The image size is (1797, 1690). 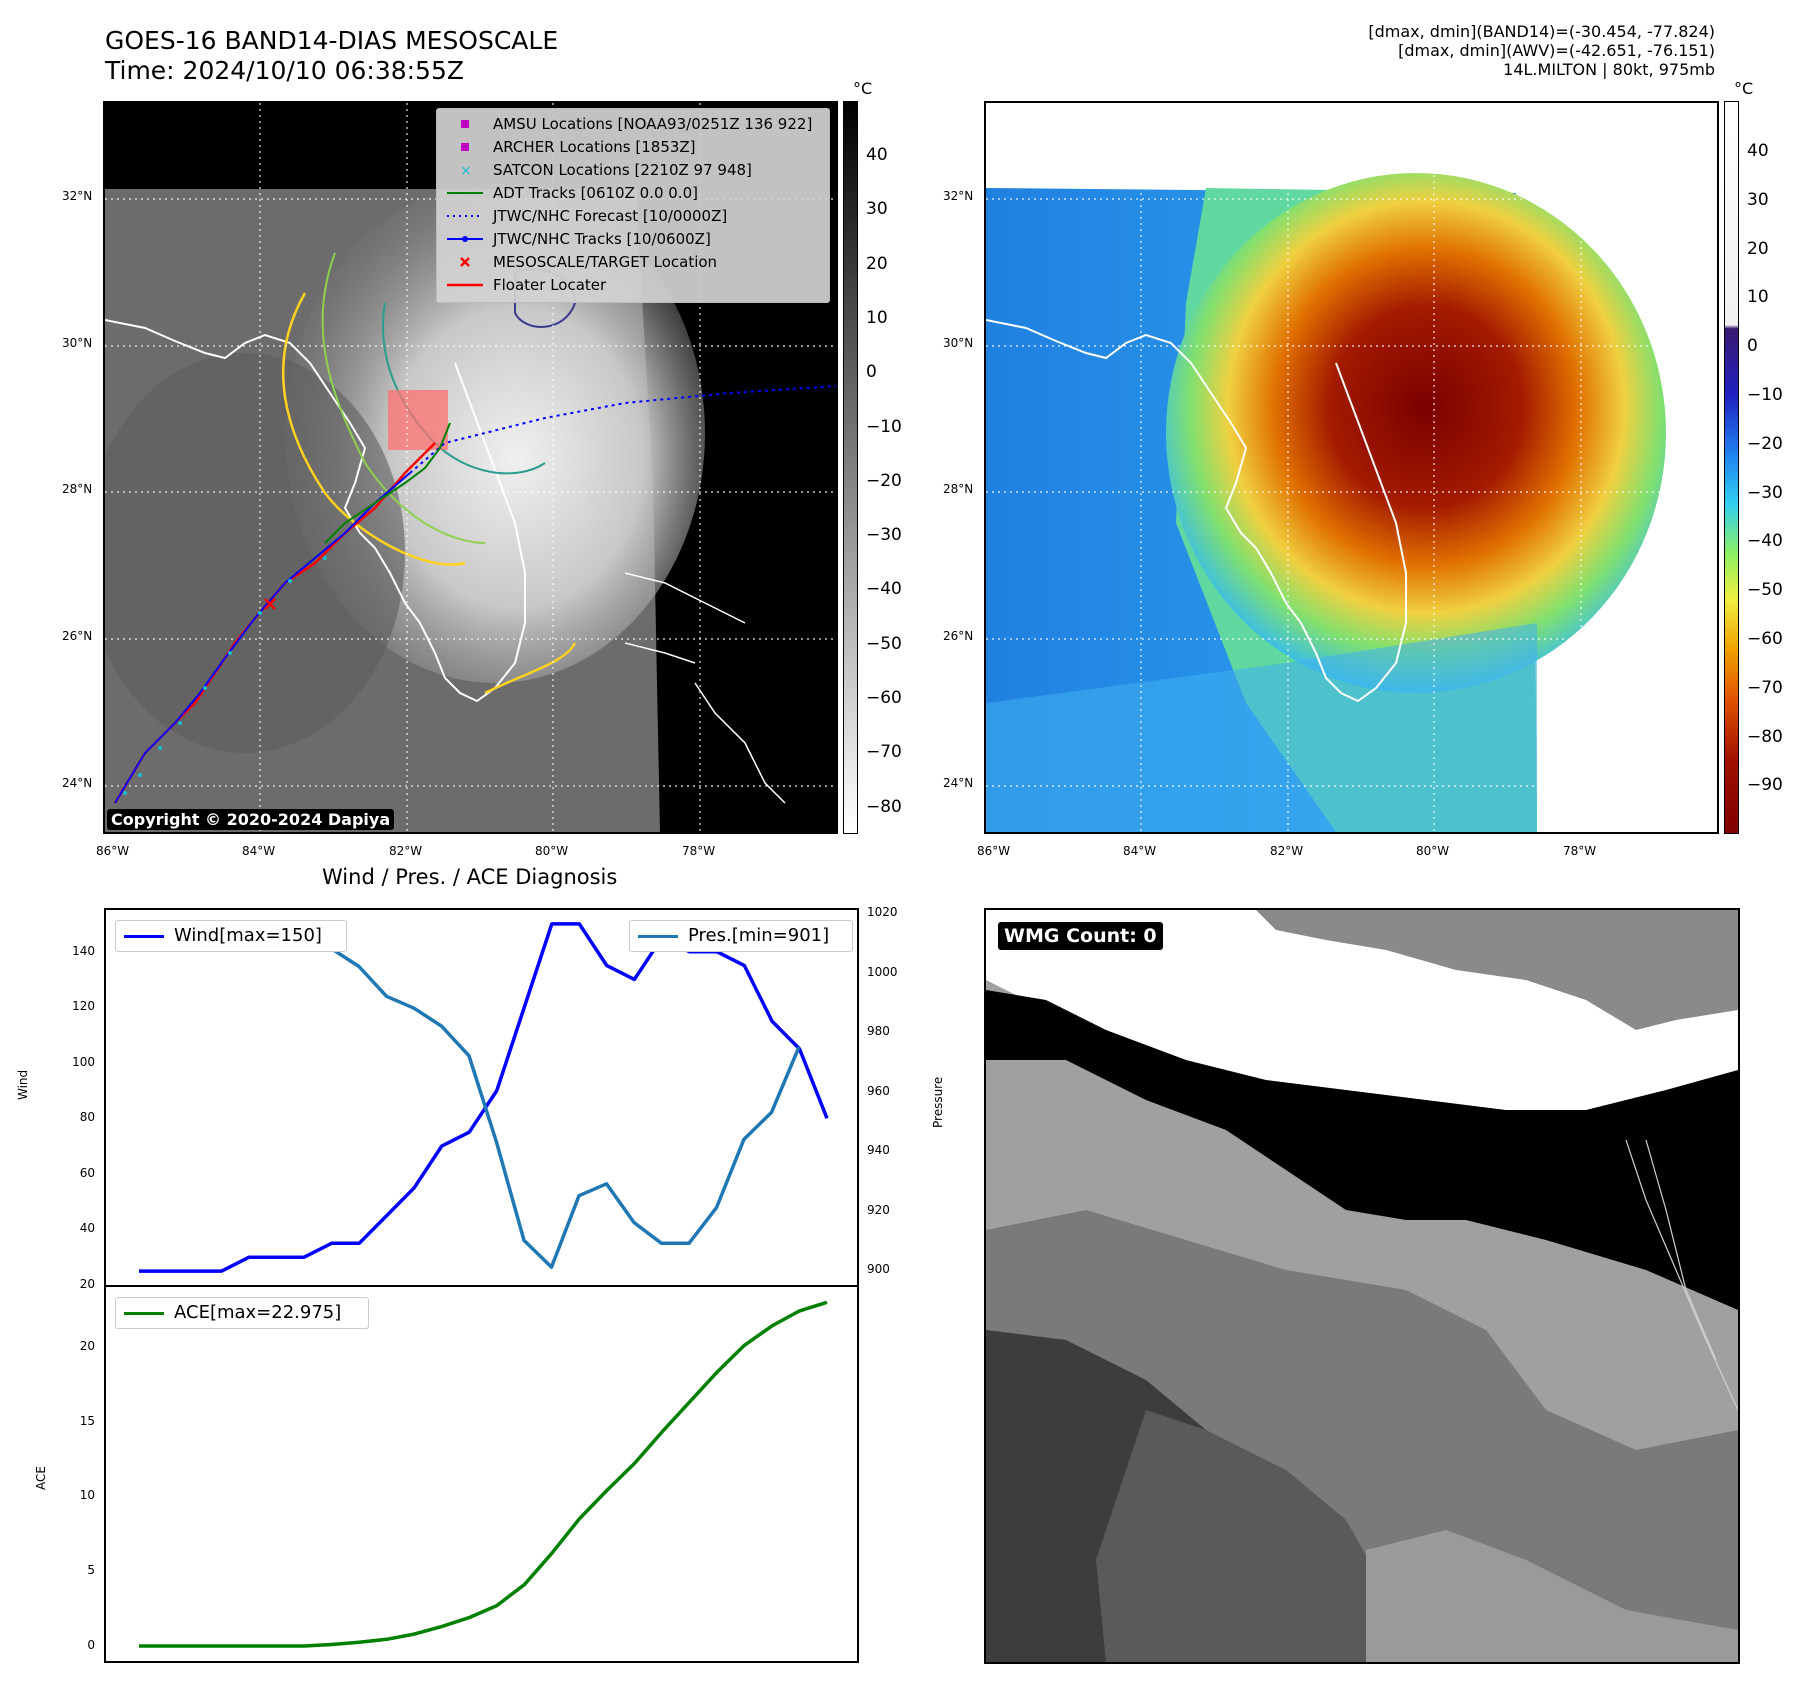 I want to click on colorbar-tick: −10, so click(x=1765, y=395).